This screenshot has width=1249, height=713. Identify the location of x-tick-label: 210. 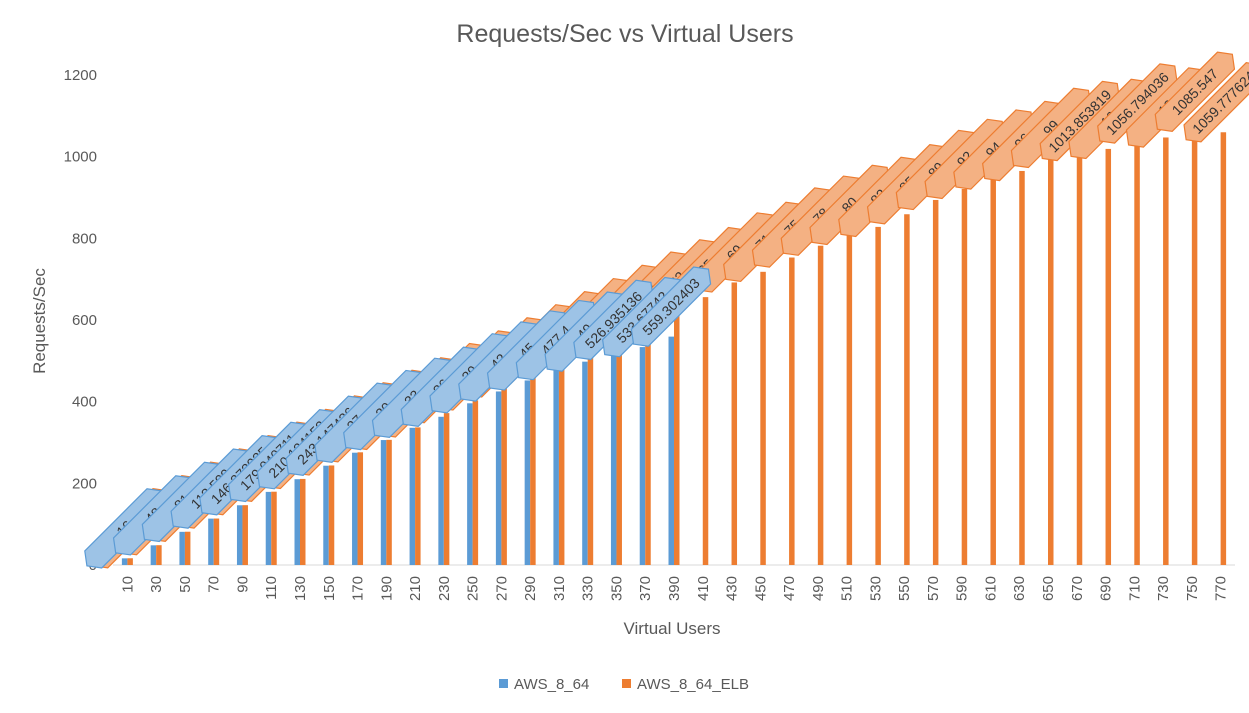
(415, 588).